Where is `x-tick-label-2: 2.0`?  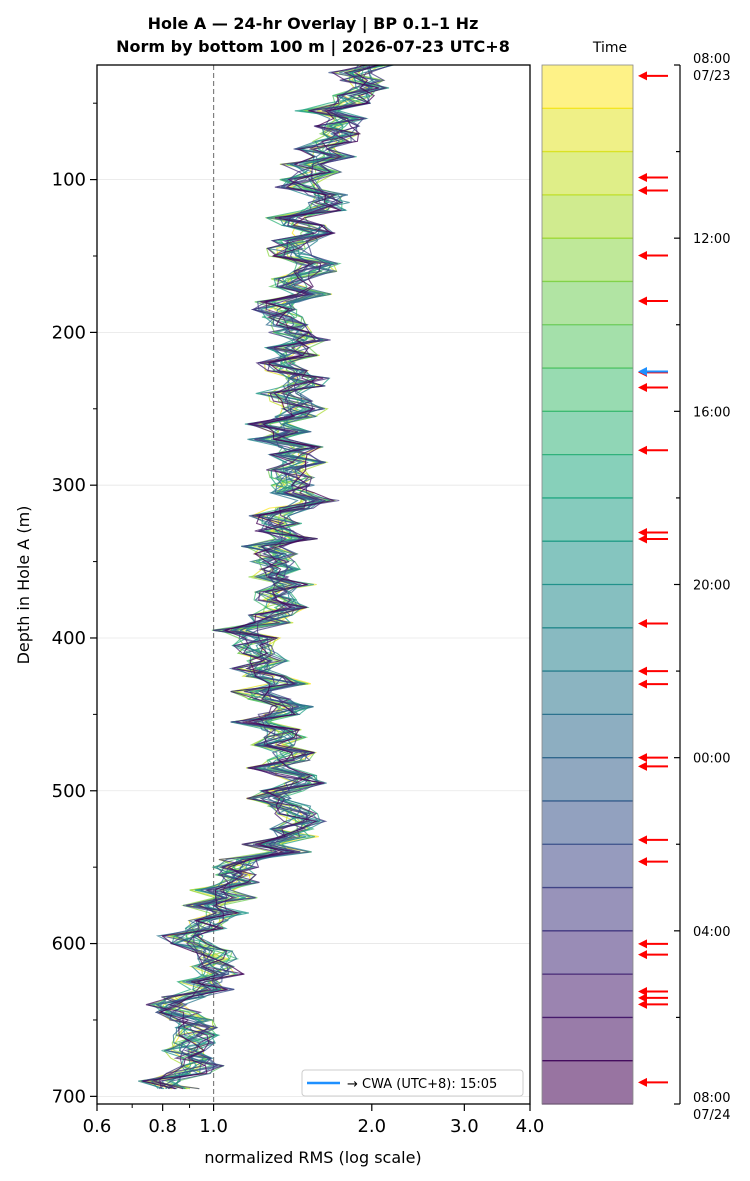
x-tick-label-2: 2.0 is located at coordinates (371, 1126).